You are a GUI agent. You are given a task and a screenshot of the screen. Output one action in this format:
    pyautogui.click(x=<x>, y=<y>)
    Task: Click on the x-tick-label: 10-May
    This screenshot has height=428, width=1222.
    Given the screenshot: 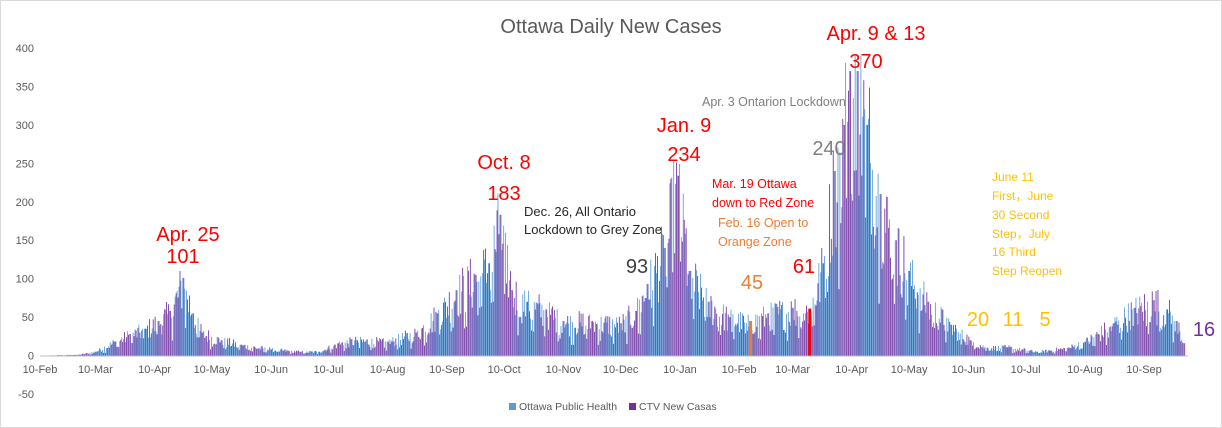 What is the action you would take?
    pyautogui.click(x=909, y=370)
    